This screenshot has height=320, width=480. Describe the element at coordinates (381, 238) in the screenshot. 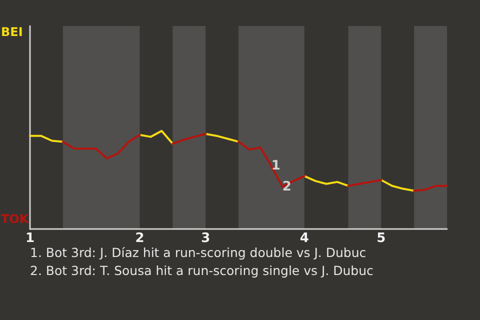

I see `x-tick-label: 5` at that location.